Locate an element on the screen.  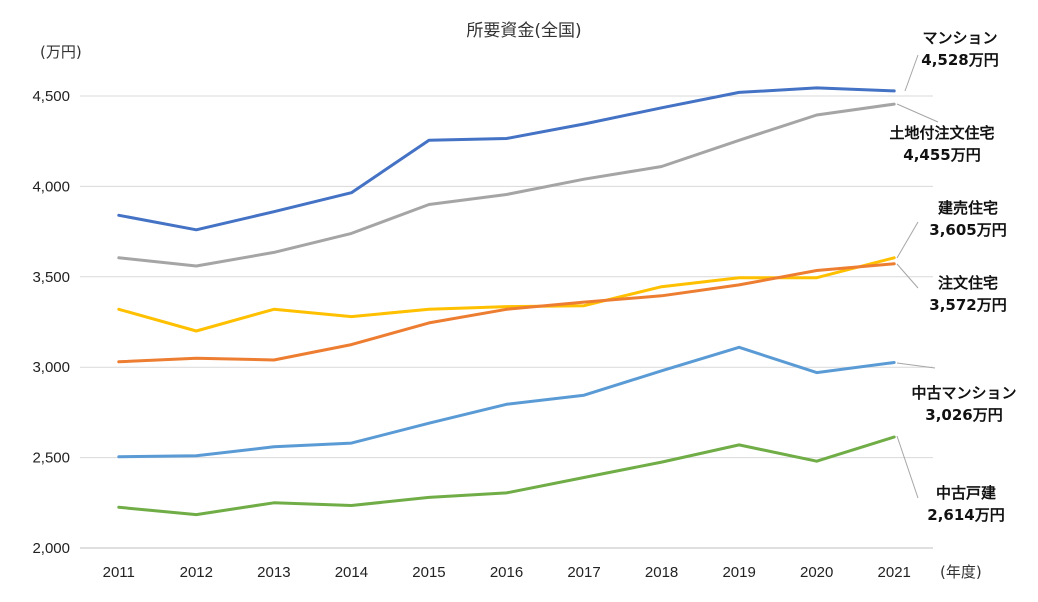
x-tick-label: 2015 is located at coordinates (428, 572).